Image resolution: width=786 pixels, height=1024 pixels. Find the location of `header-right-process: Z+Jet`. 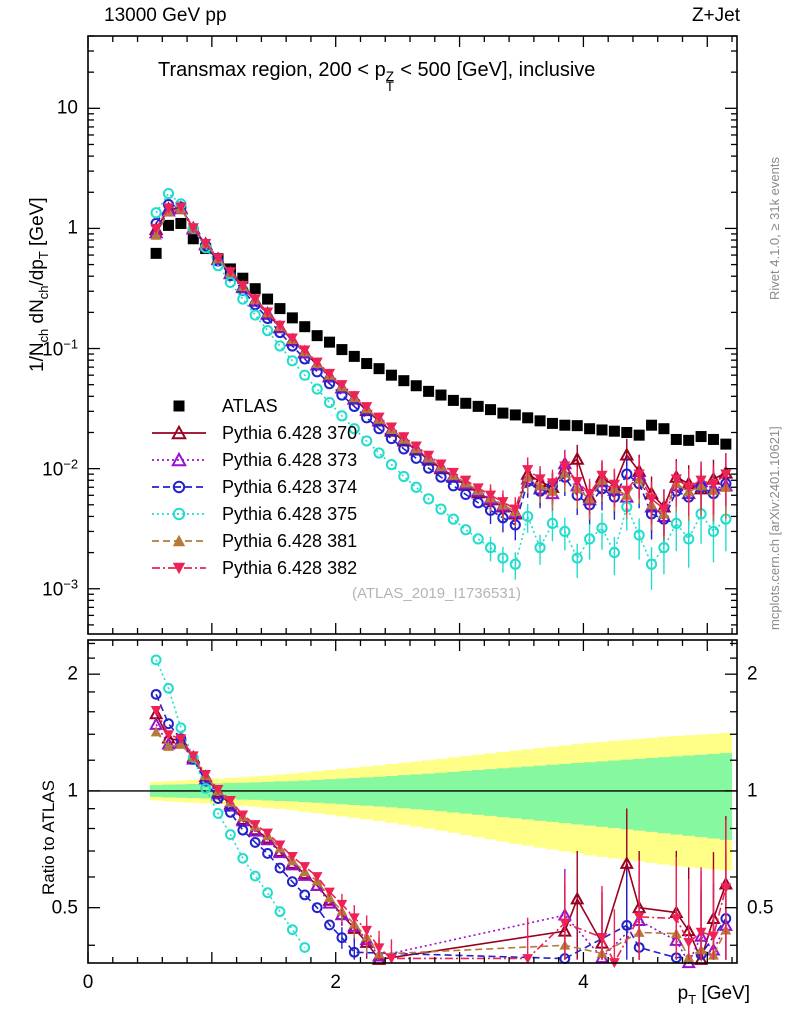

header-right-process: Z+Jet is located at coordinates (715, 15).